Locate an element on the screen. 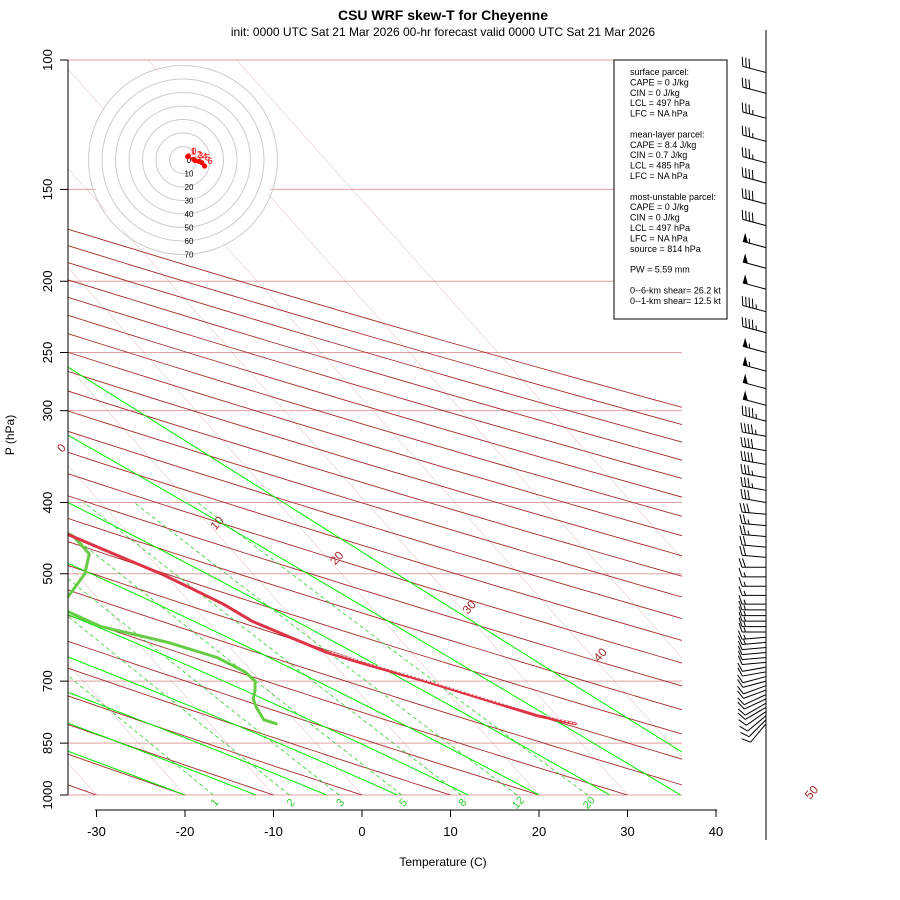  hodograph-point-label: 4 is located at coordinates (204, 156).